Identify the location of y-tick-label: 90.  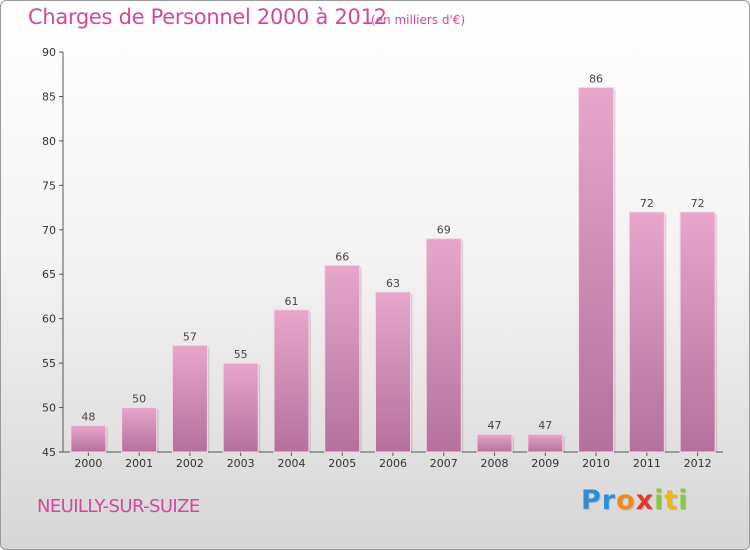
(49, 52).